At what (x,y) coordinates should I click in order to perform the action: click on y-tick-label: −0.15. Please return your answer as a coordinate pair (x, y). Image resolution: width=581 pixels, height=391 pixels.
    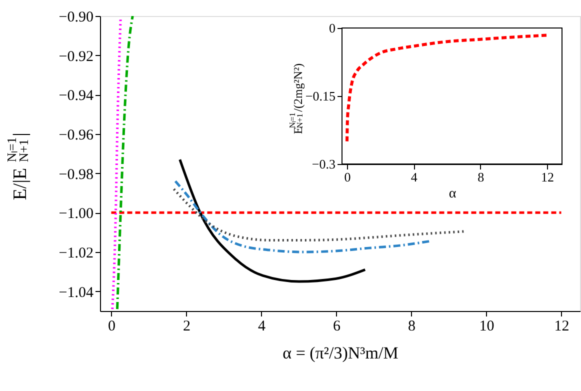
    Looking at the image, I should click on (320, 96).